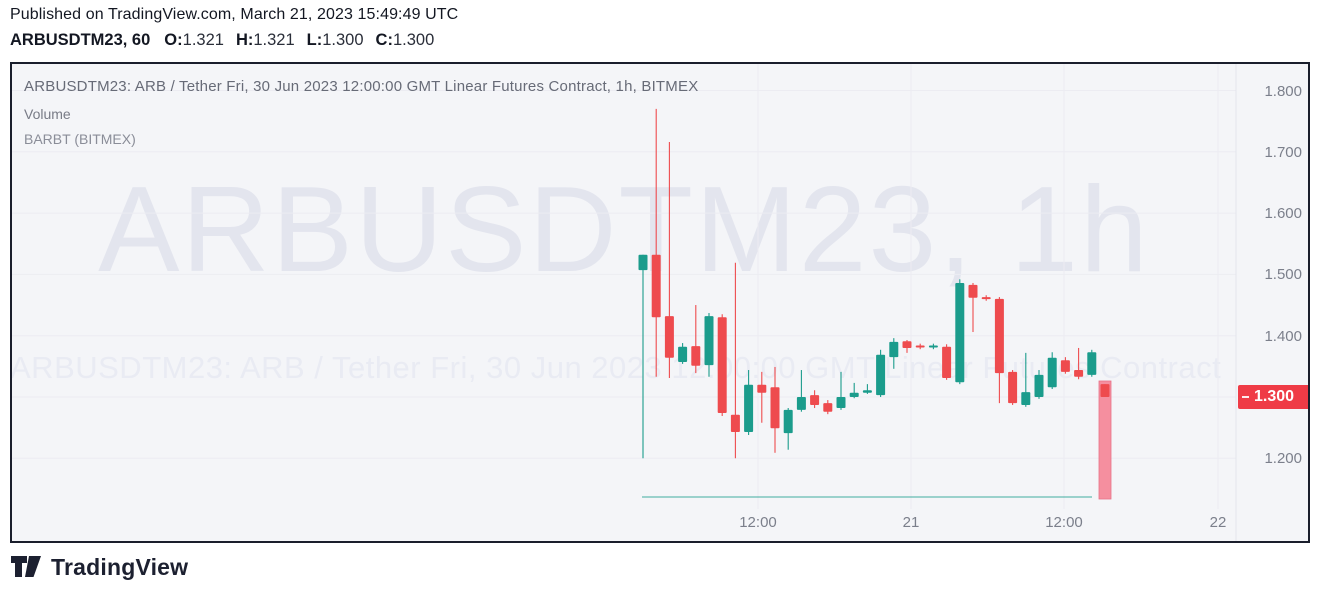 The width and height of the screenshot is (1320, 598). What do you see at coordinates (274, 40) in the screenshot?
I see `ohlc-high-value: 1.321` at bounding box center [274, 40].